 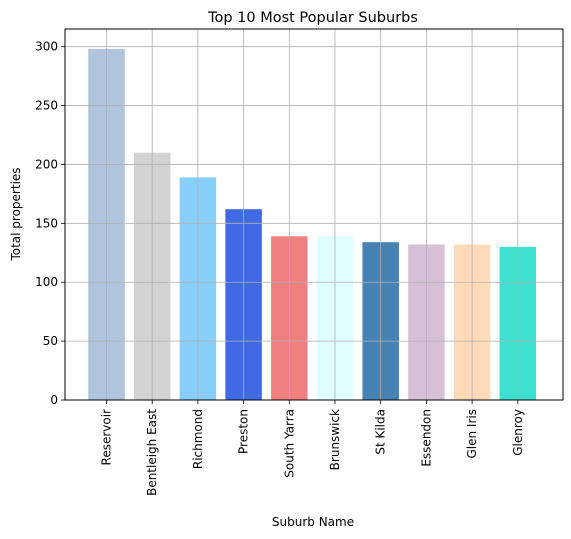 What do you see at coordinates (244, 431) in the screenshot?
I see `x-tick-label-3: Preston` at bounding box center [244, 431].